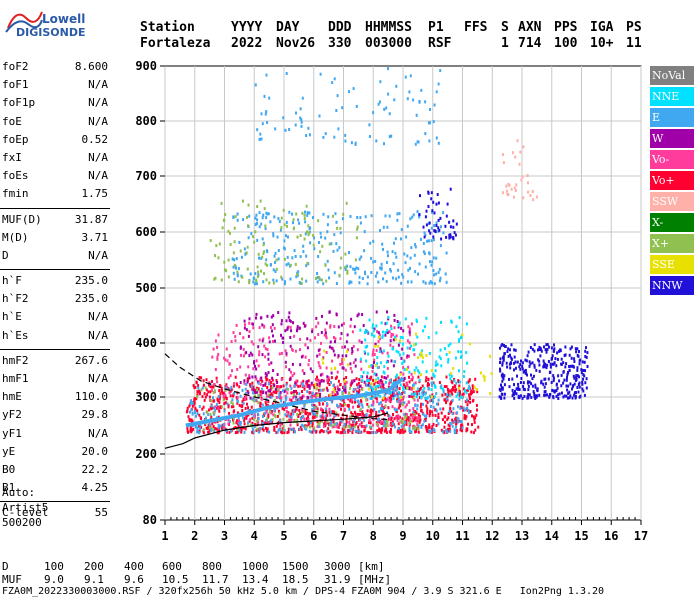  Describe the element at coordinates (94, 579) in the screenshot. I see `row-value: 9.1` at that location.